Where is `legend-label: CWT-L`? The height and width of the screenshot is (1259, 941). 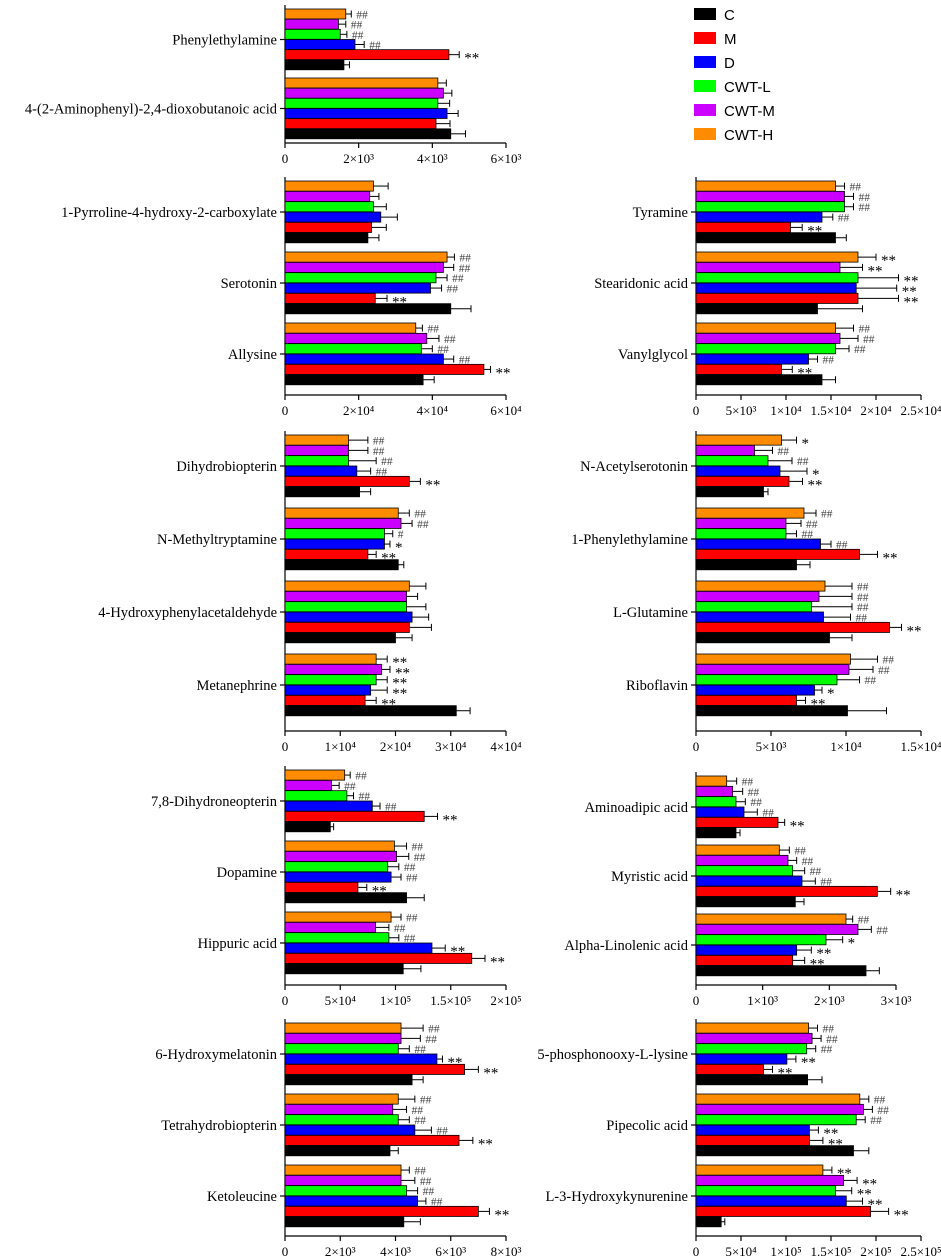 legend-label: CWT-L is located at coordinates (747, 87).